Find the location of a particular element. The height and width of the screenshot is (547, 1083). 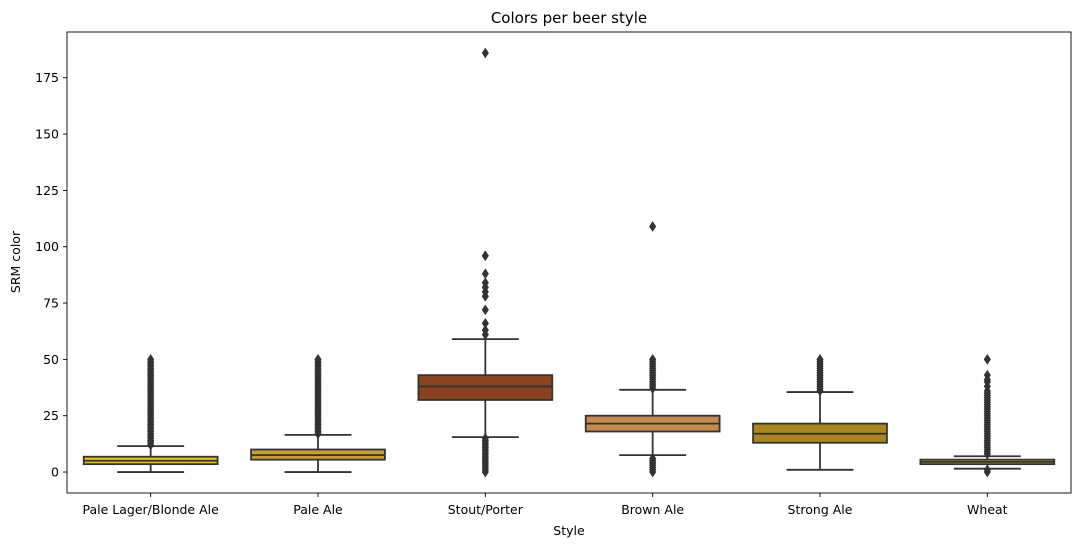

box-pale-ale is located at coordinates (318, 413).